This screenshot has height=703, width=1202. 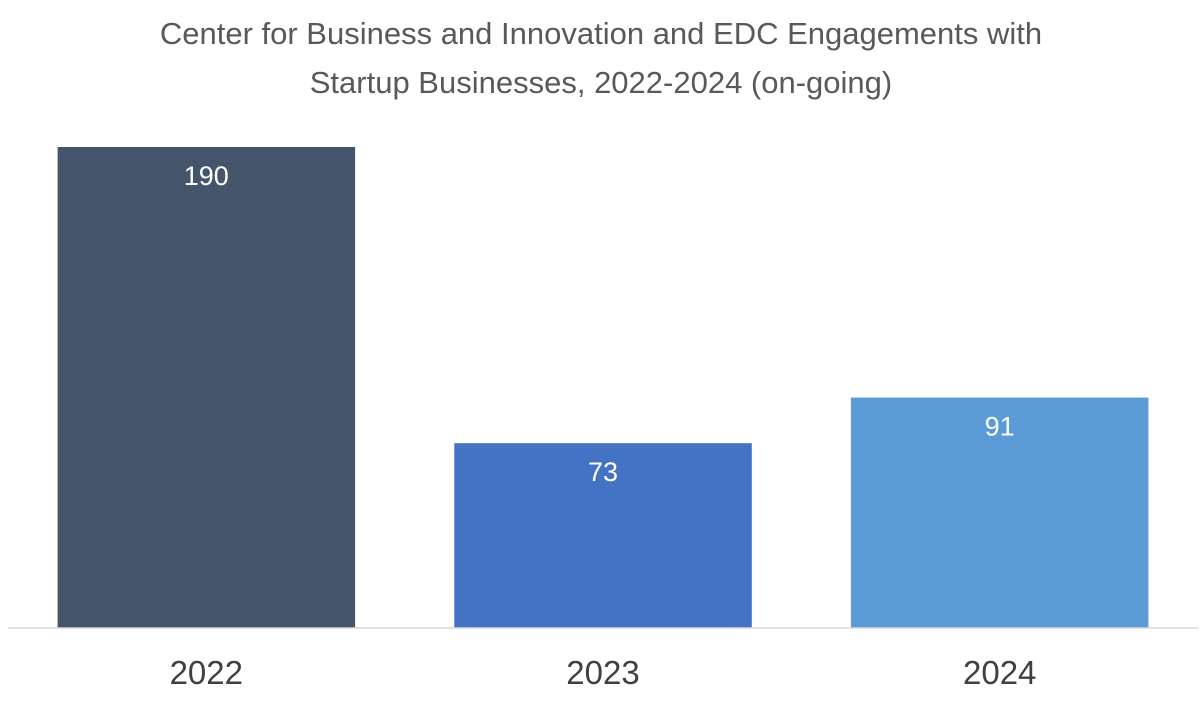 I want to click on data-label-2022: 190, so click(x=206, y=176).